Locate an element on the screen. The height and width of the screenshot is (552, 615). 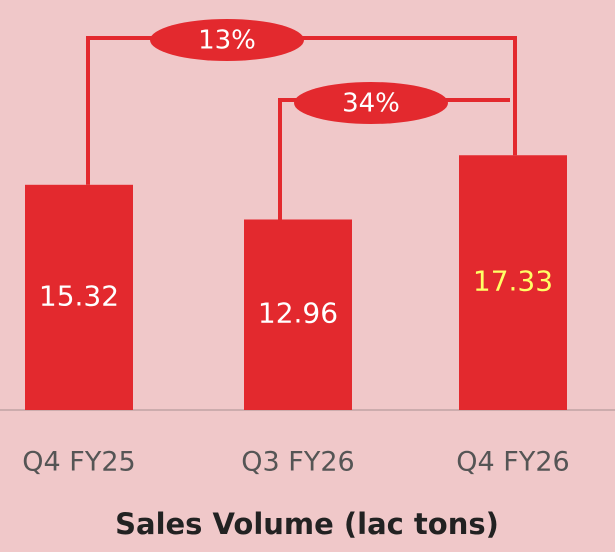
annotation: 13% is located at coordinates (227, 41).